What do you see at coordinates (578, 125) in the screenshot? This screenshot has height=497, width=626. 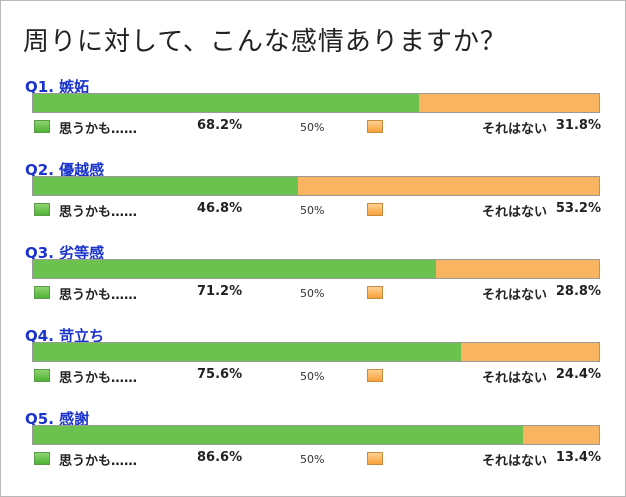 I see `value-label-no: 31.8%` at bounding box center [578, 125].